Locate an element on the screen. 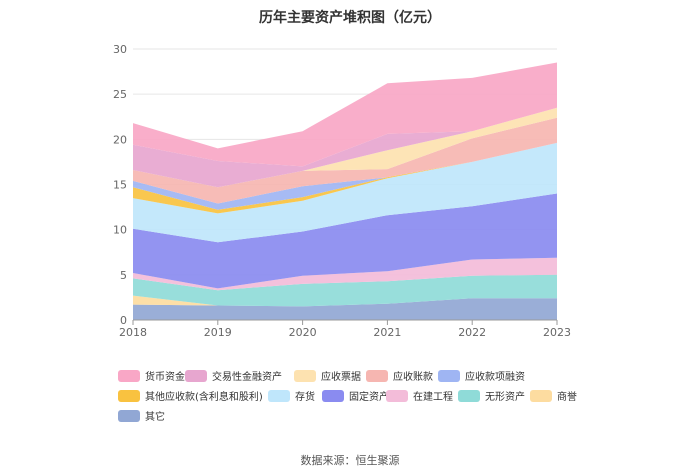 This screenshot has height=474, width=700. y-tick-label: 10 is located at coordinates (120, 230).